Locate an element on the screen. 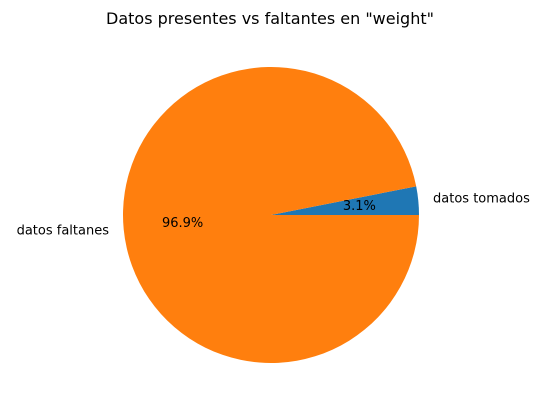 This screenshot has height=411, width=546. pie-slice-label-1: datos faltanes is located at coordinates (63, 230).